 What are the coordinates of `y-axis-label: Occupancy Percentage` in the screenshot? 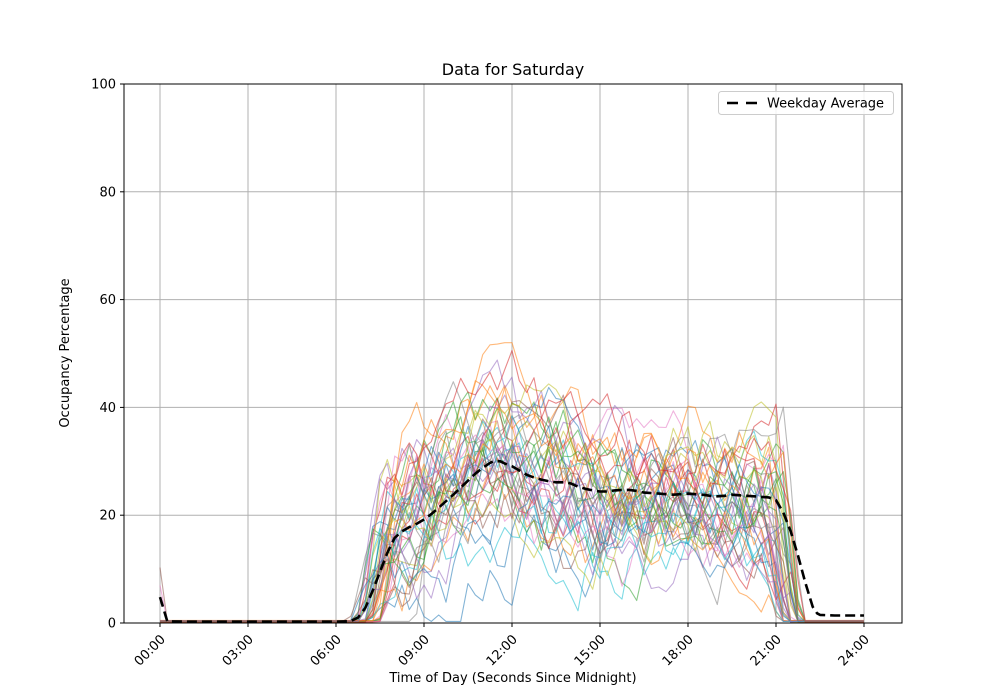 It's located at (65, 352).